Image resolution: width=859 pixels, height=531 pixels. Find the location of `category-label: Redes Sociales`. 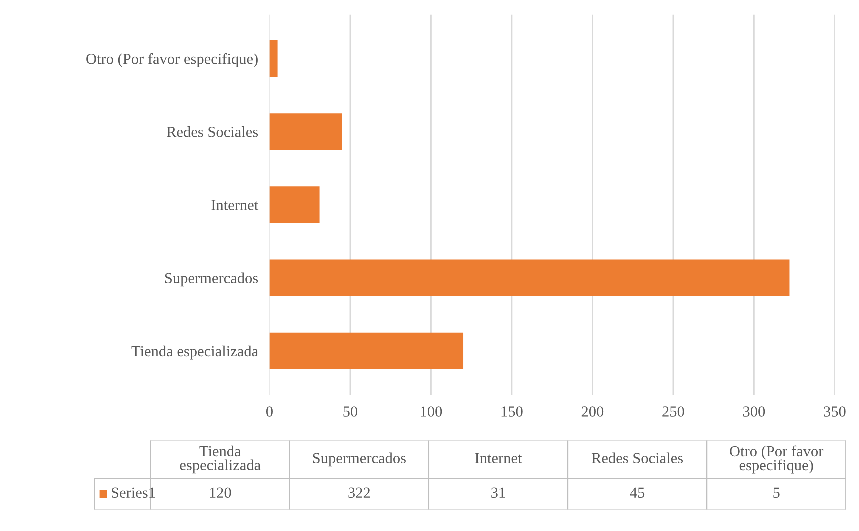

category-label: Redes Sociales is located at coordinates (638, 458).